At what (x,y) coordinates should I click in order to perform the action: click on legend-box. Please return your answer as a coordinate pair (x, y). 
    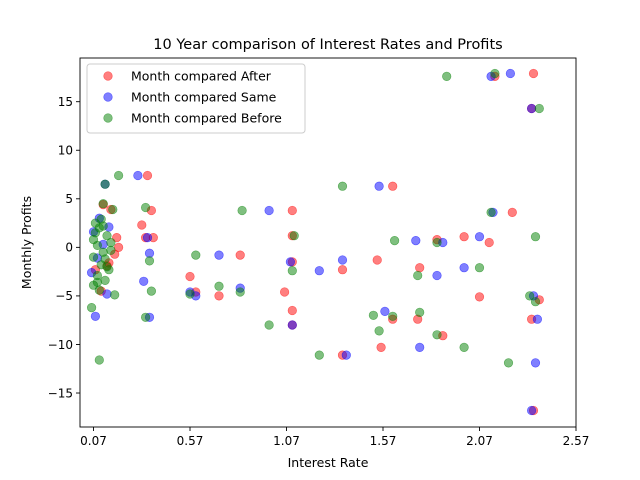
    Looking at the image, I should click on (196, 98).